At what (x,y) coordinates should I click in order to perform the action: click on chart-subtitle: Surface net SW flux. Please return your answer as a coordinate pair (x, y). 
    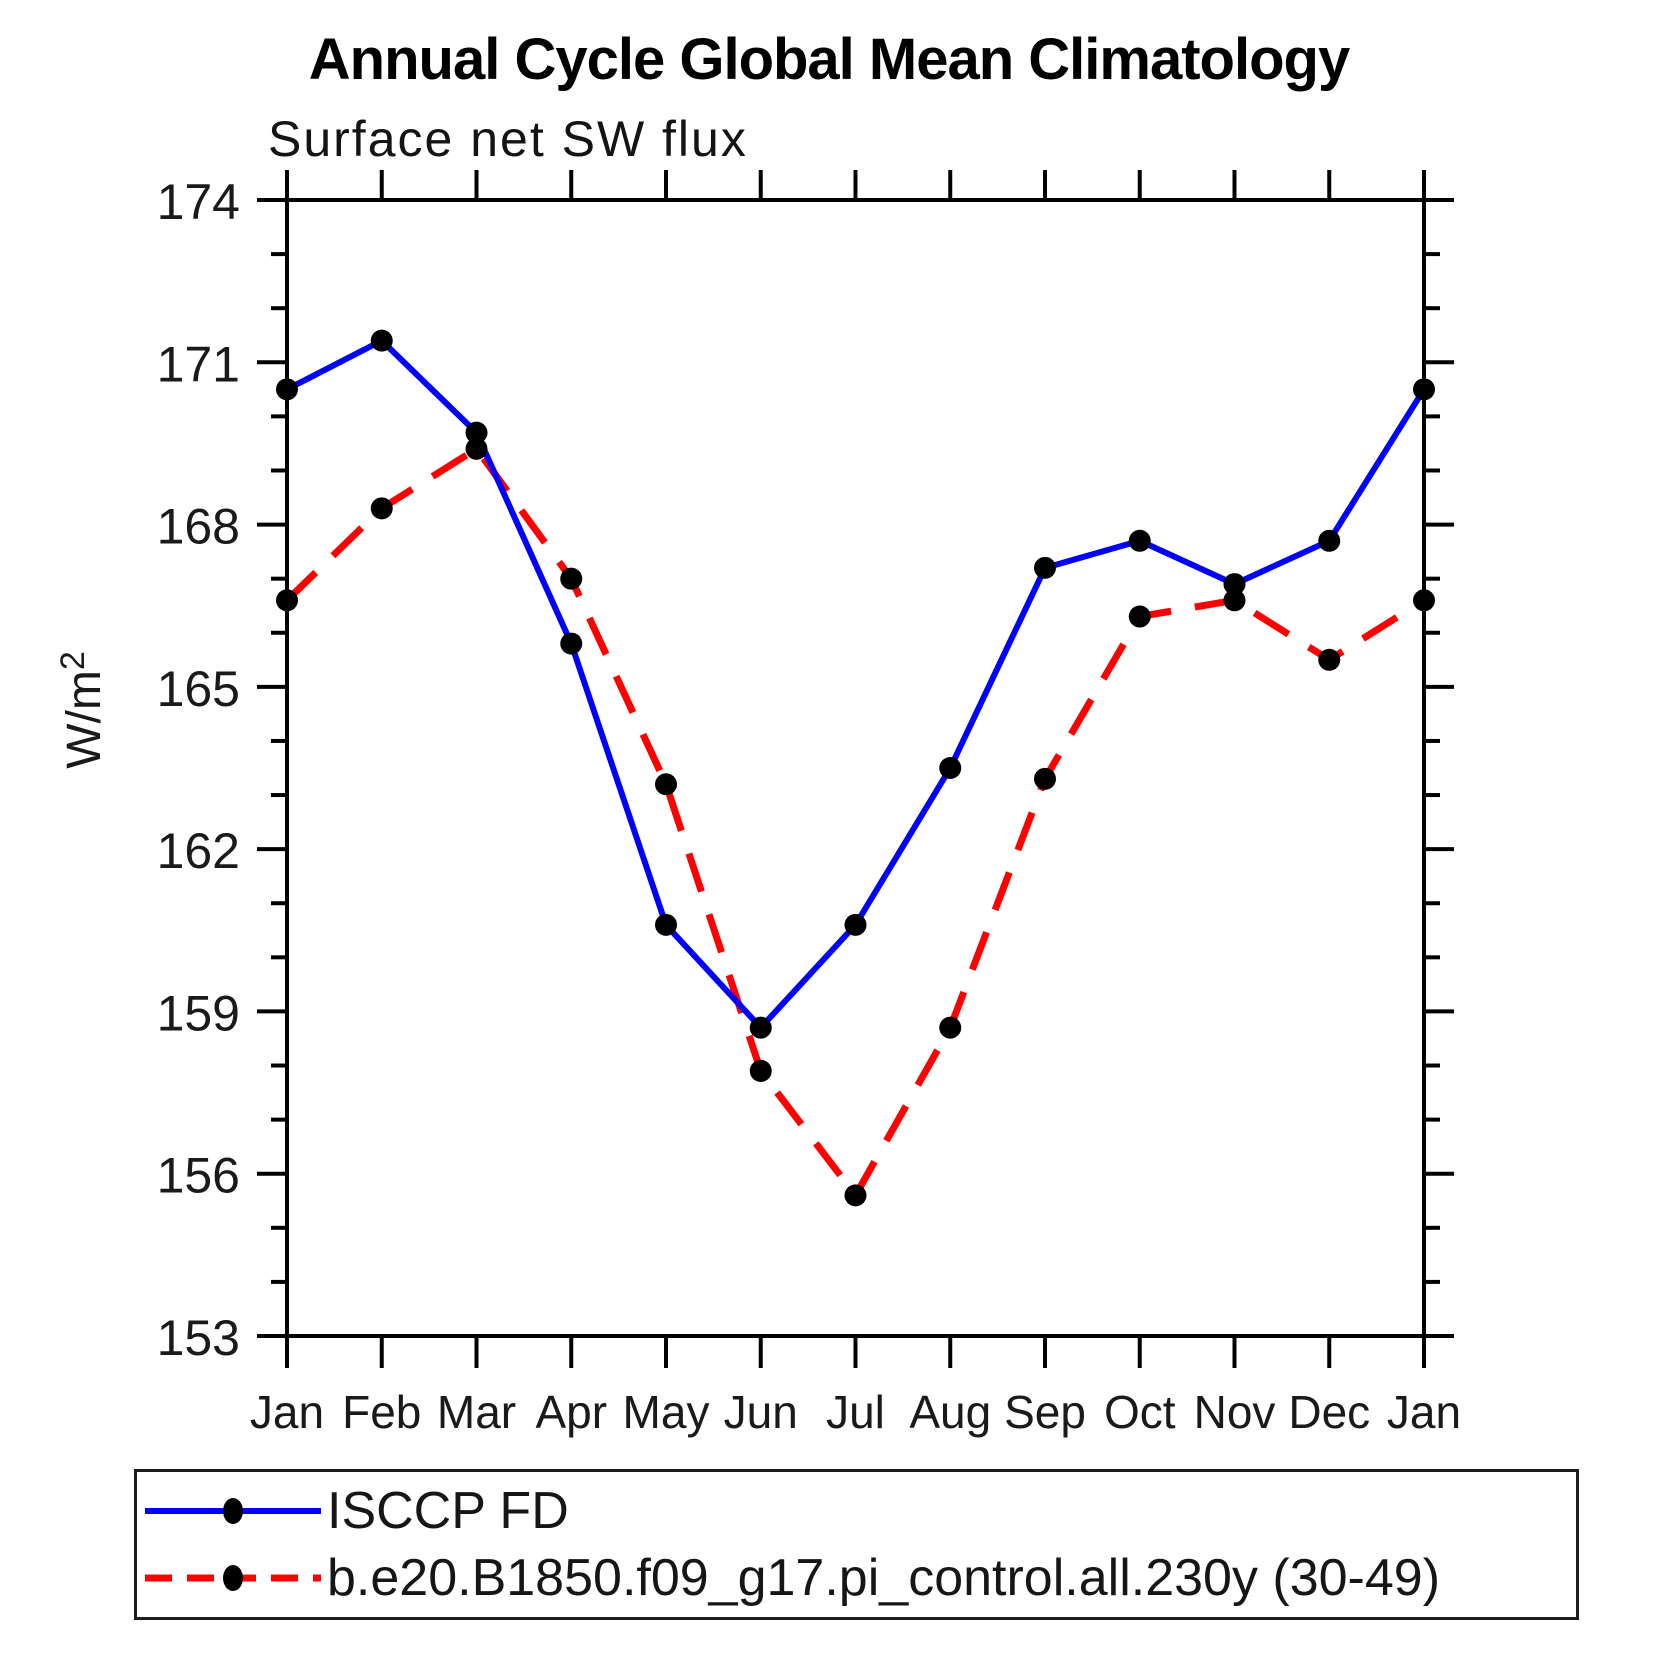
    Looking at the image, I should click on (508, 139).